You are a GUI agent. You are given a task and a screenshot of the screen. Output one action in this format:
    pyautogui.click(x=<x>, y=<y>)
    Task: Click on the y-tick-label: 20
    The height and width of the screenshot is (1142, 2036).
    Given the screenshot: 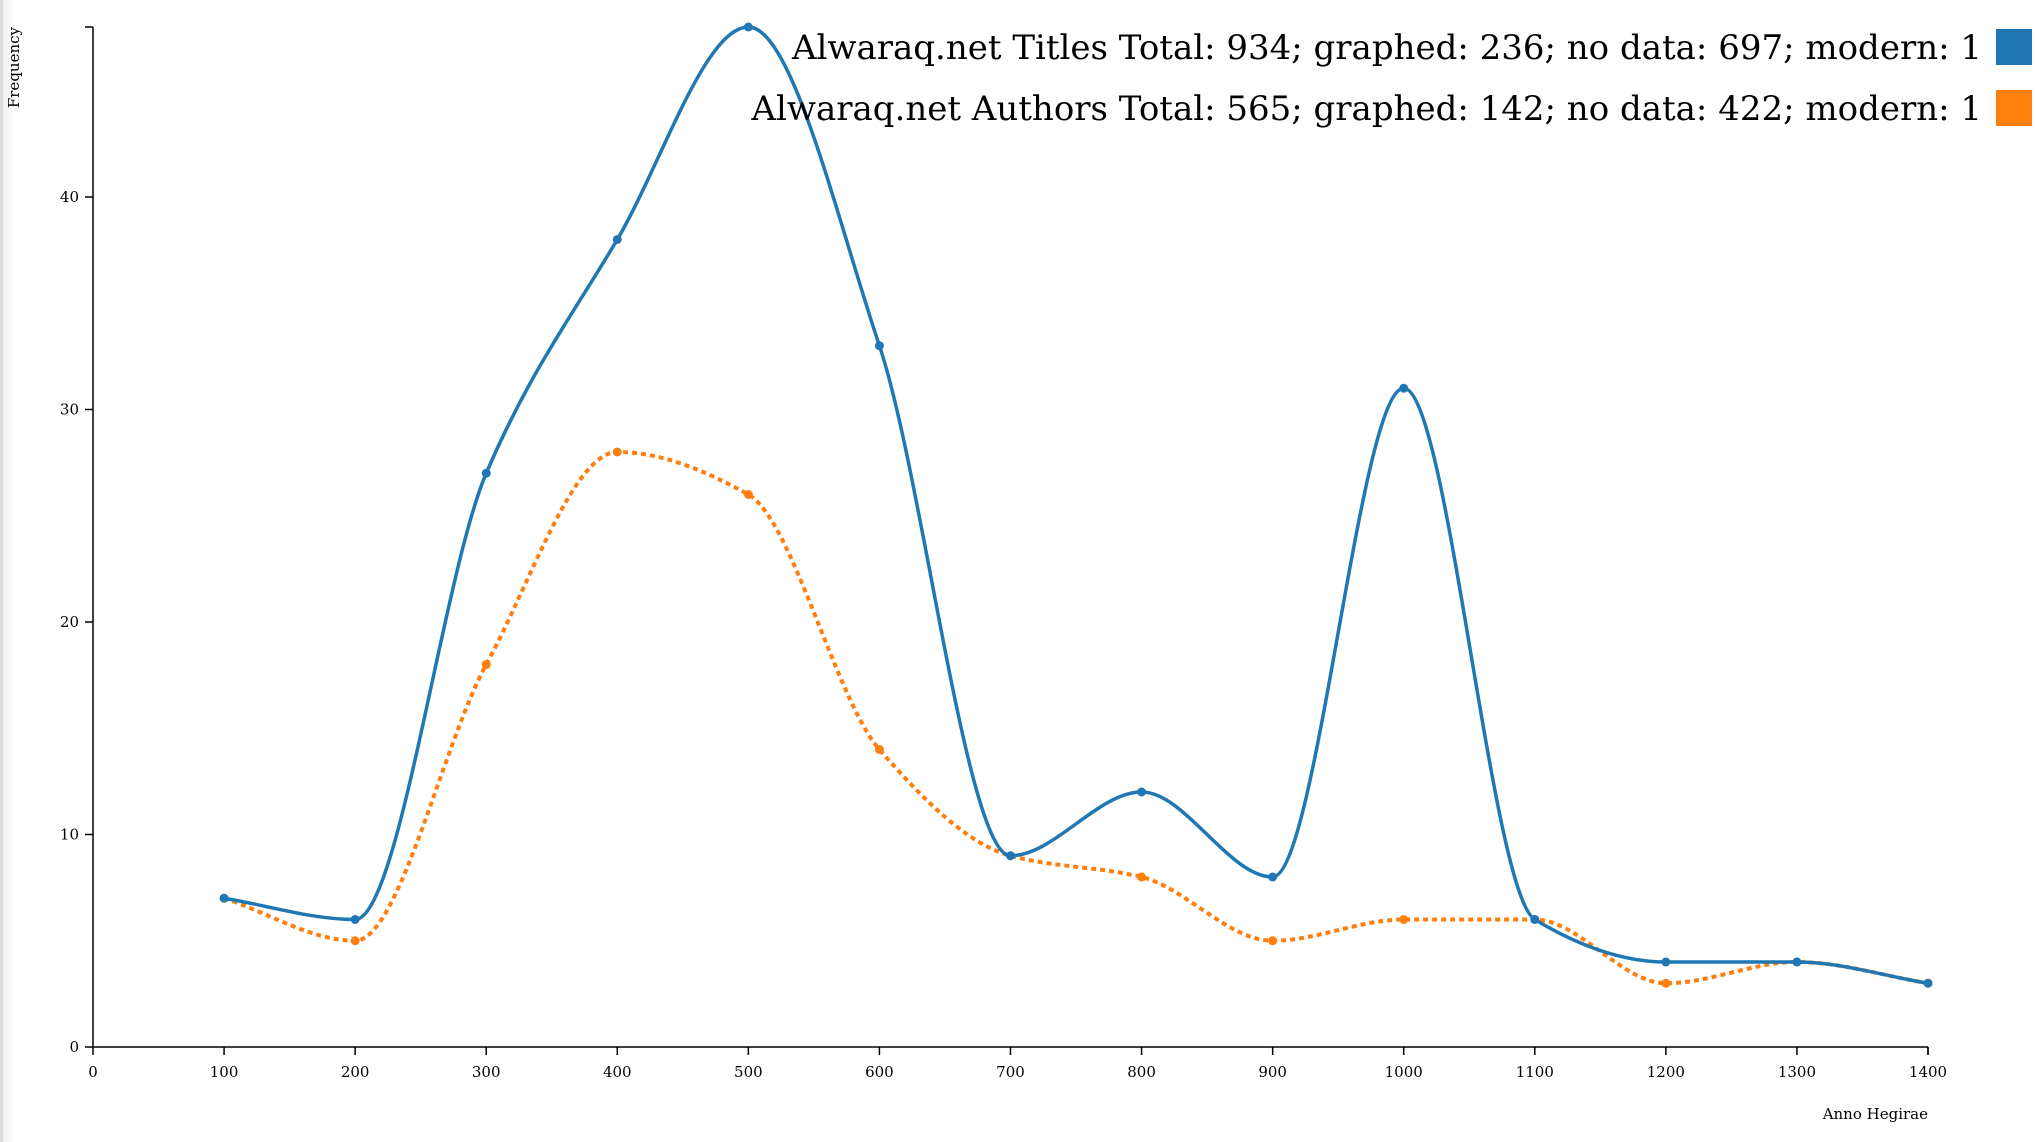 What is the action you would take?
    pyautogui.click(x=69, y=622)
    